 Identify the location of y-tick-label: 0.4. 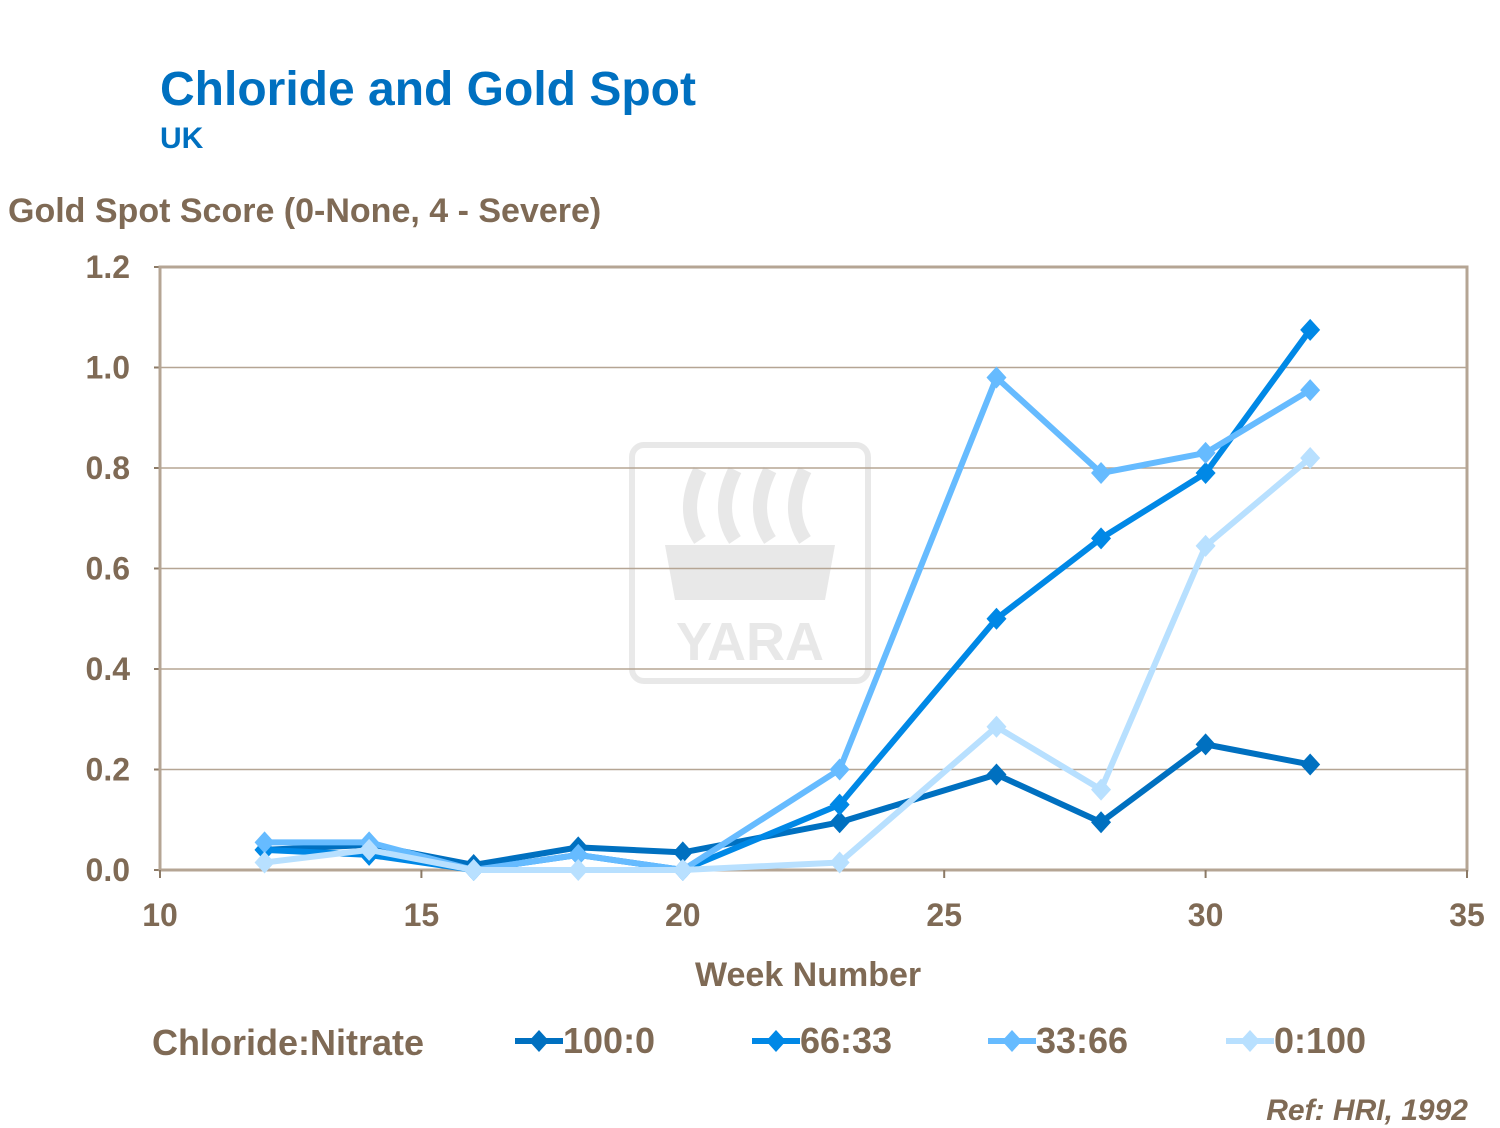
(108, 669).